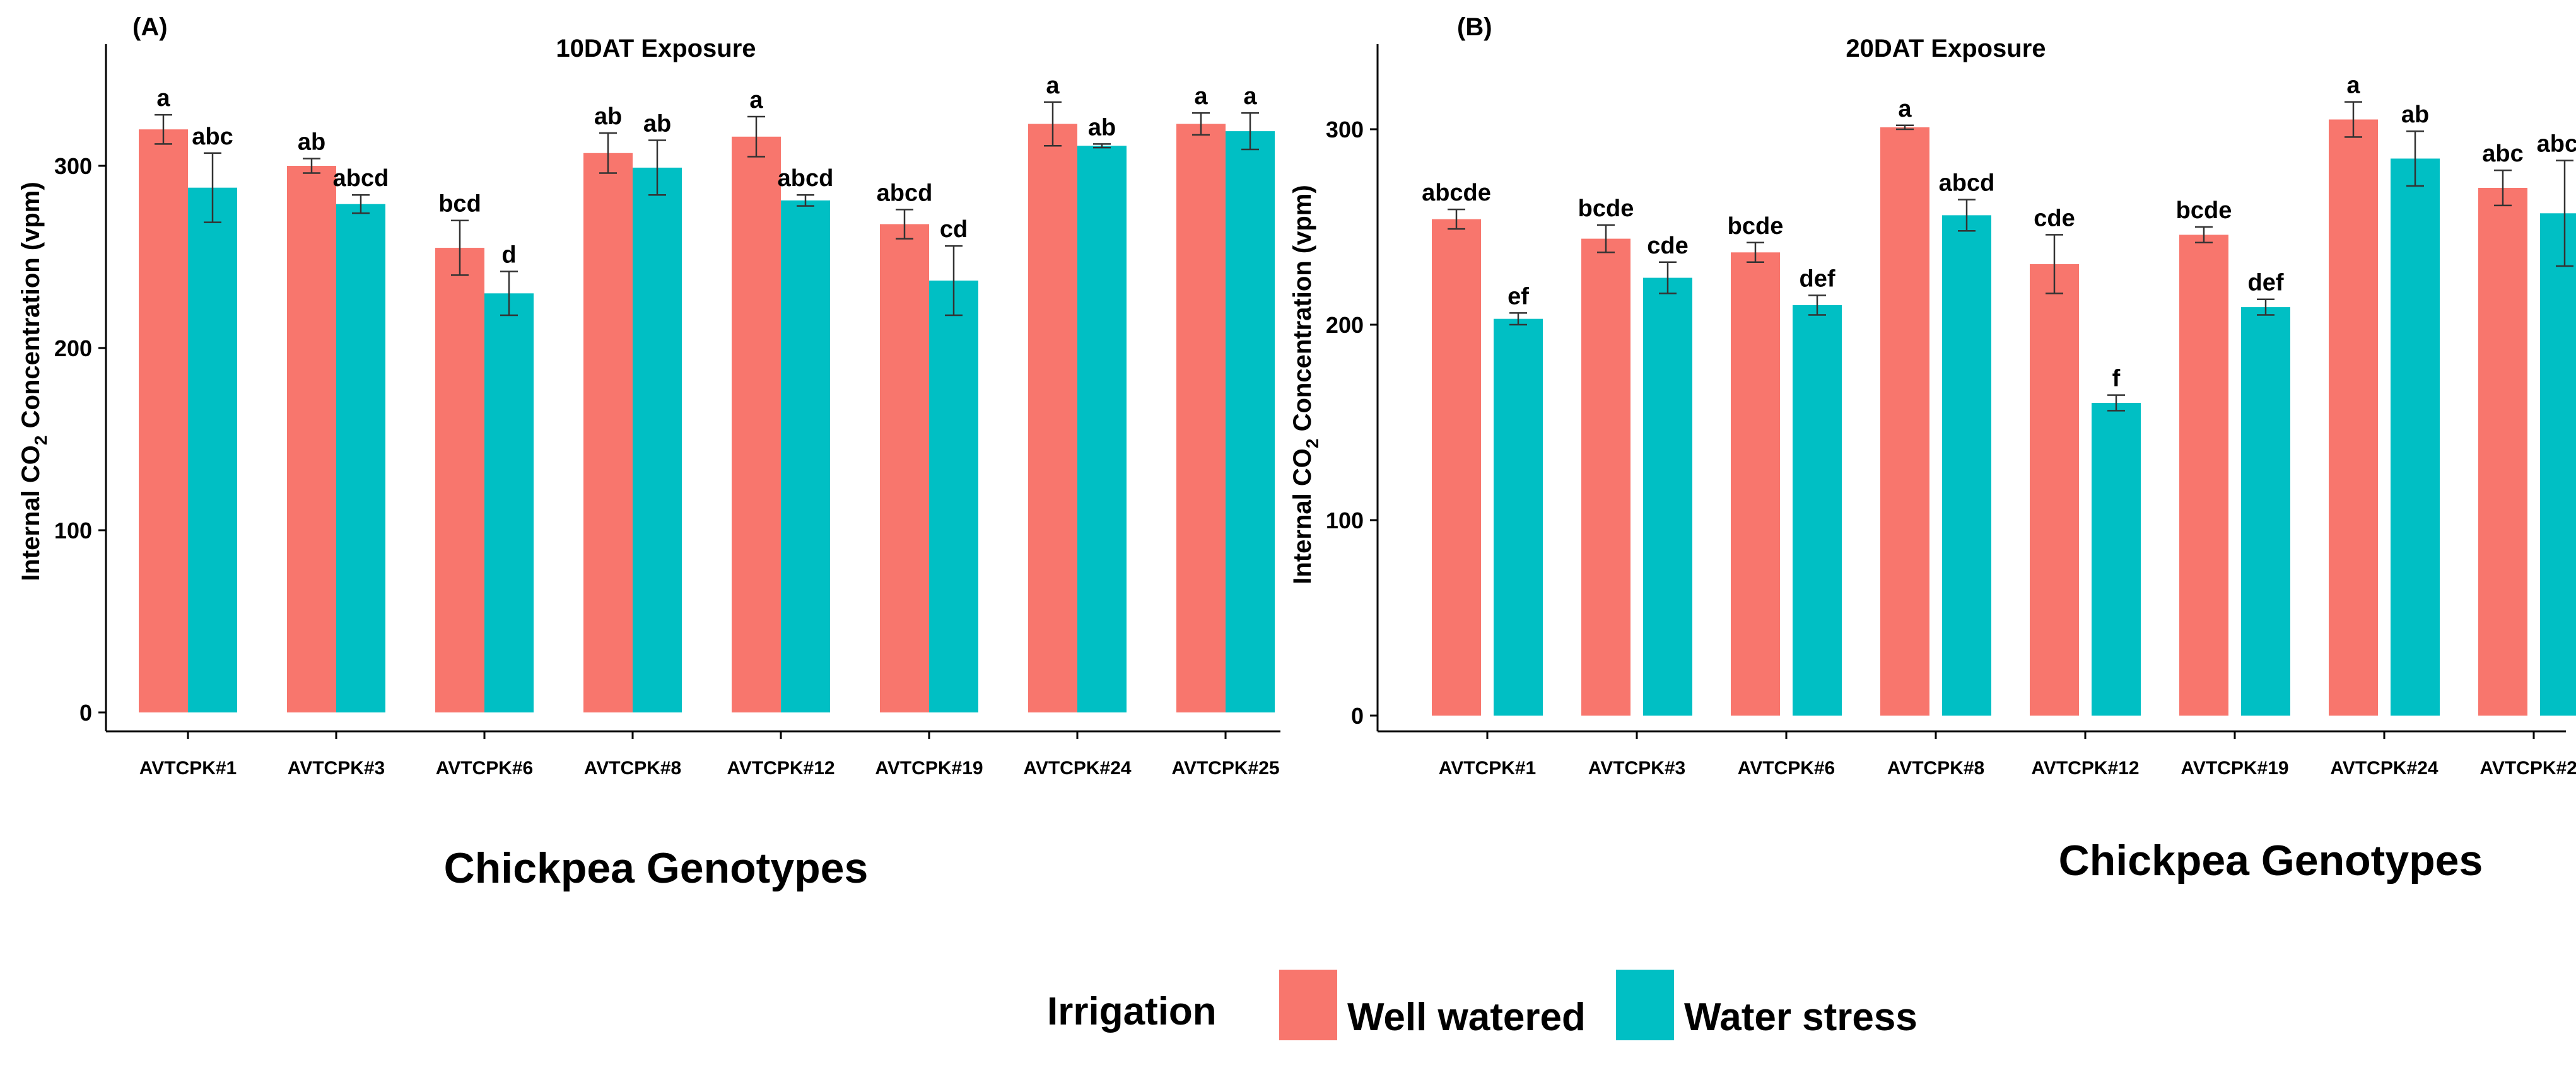 This screenshot has height=1080, width=2576. Describe the element at coordinates (1456, 193) in the screenshot. I see `significance-letter: abcde` at that location.